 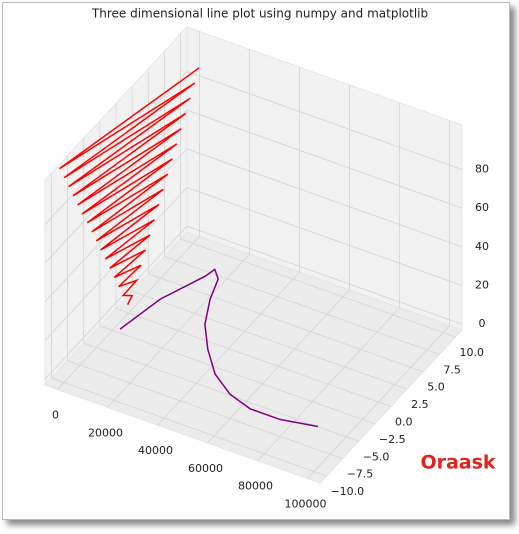 I want to click on y-tick-label: 0.0, so click(x=404, y=422).